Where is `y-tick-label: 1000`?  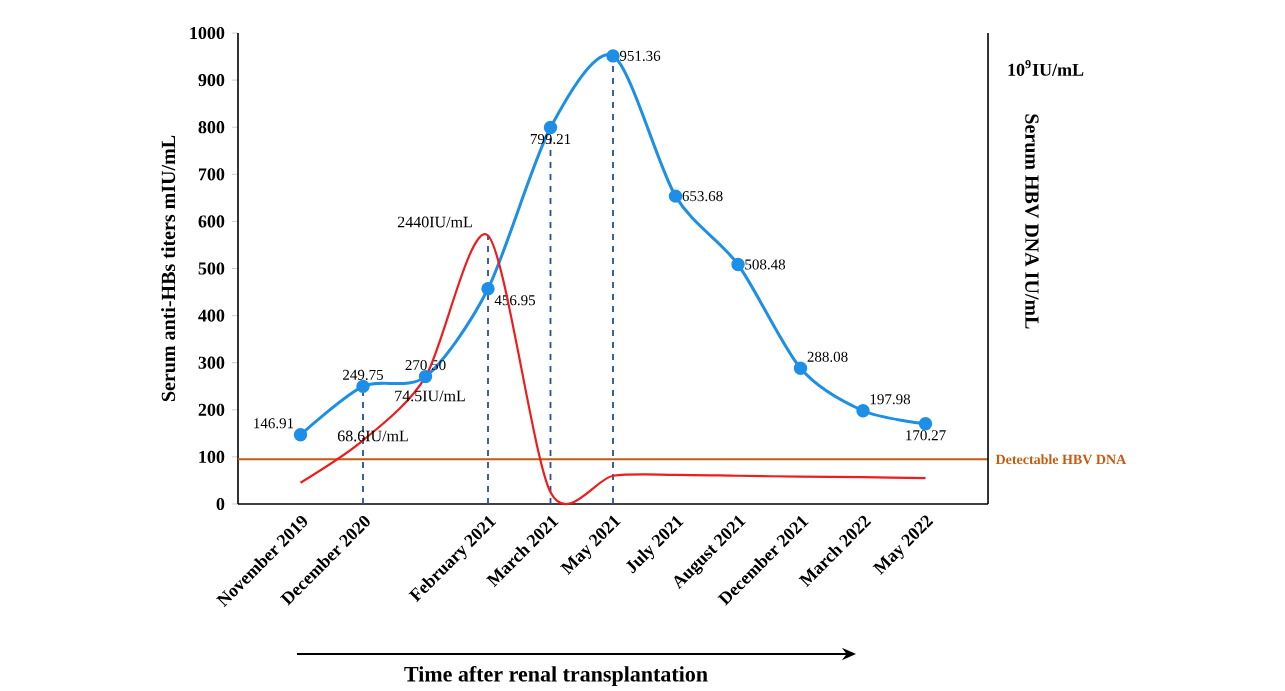 y-tick-label: 1000 is located at coordinates (207, 33).